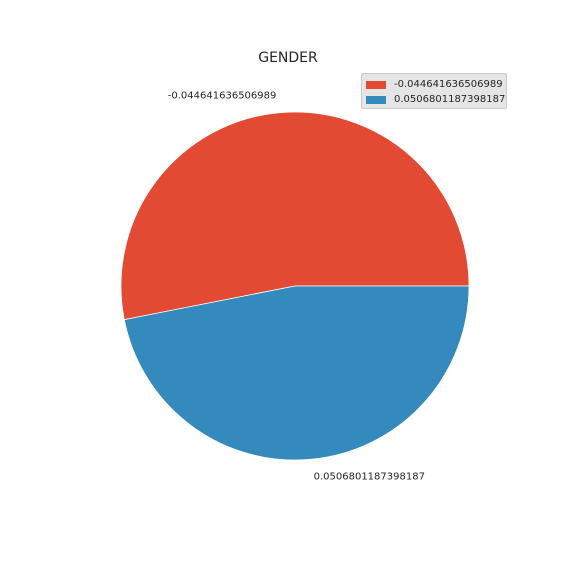 The image size is (576, 576). Describe the element at coordinates (369, 476) in the screenshot. I see `slice-label: 0.0506801187398187` at that location.